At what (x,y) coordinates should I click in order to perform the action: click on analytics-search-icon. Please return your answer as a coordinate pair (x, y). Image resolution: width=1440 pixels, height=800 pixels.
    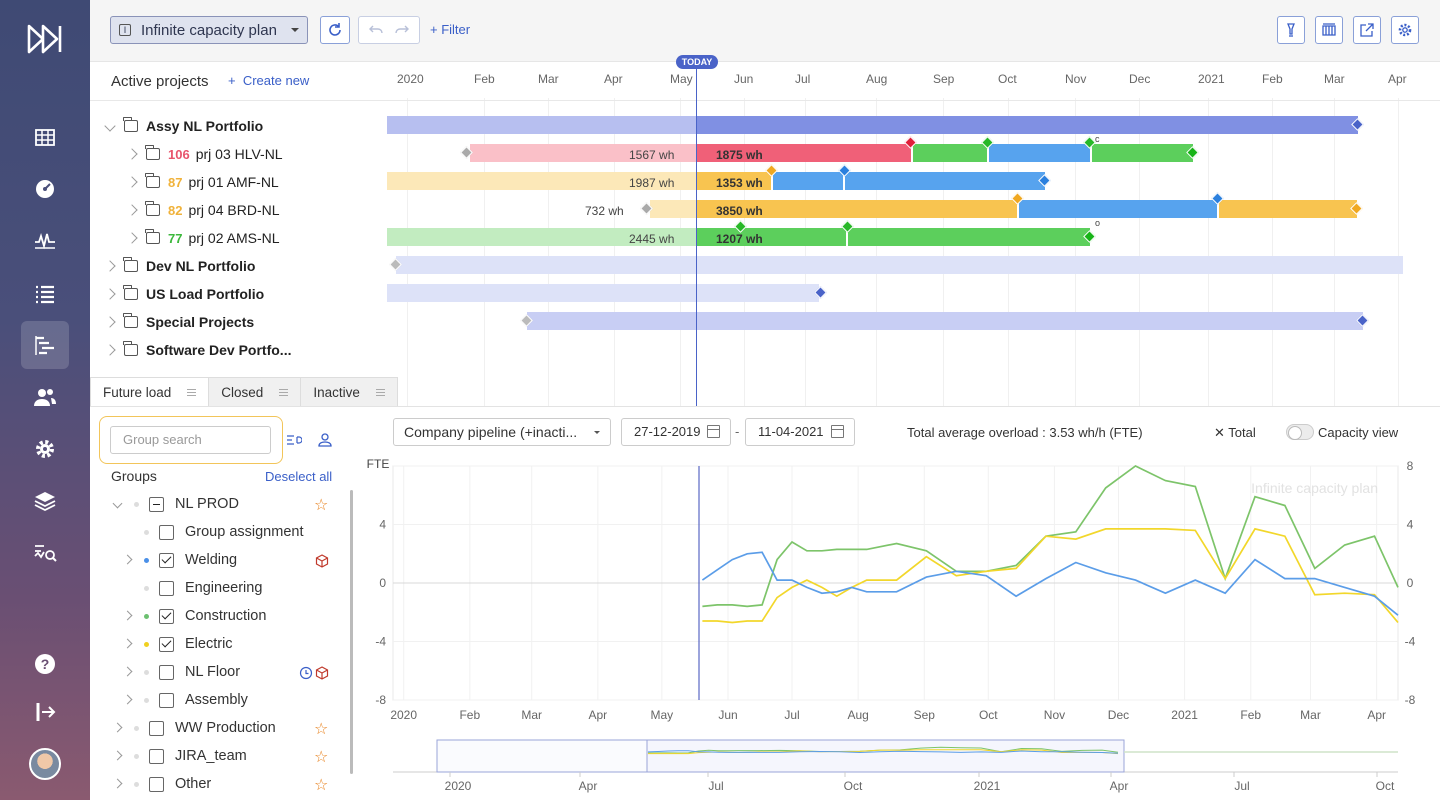
    Looking at the image, I should click on (45, 553).